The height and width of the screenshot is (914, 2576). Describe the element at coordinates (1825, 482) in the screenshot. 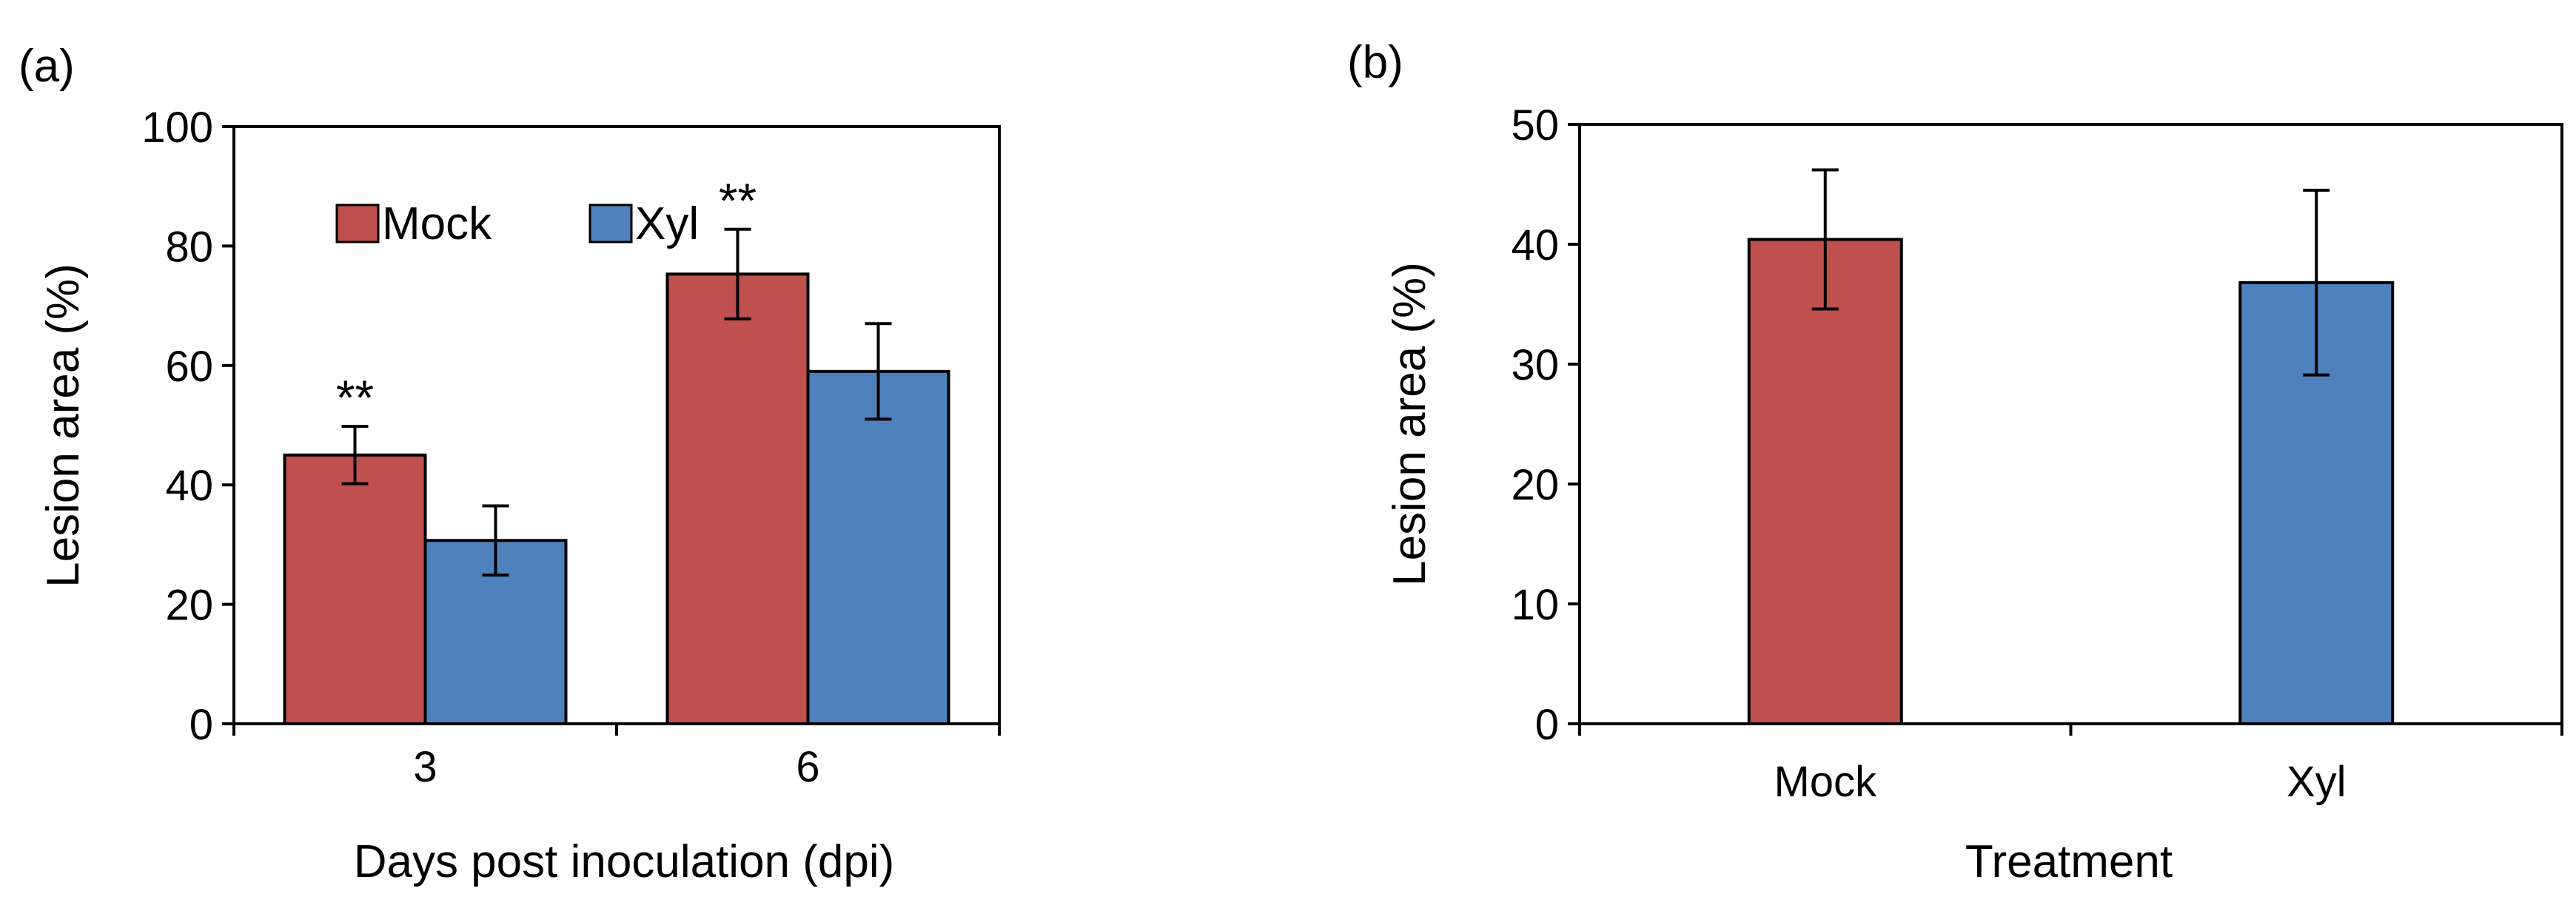

I see `bar-mock` at that location.